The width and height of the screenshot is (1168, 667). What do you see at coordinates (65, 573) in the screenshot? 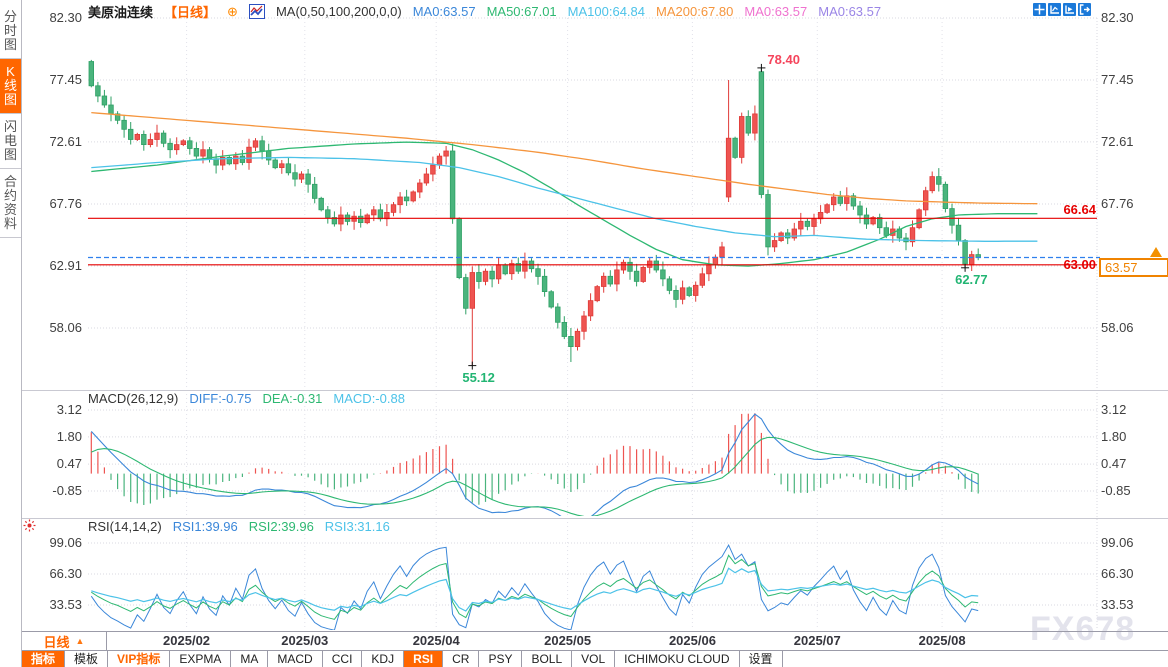
I see `rsi-tick-left: 66.30` at bounding box center [65, 573].